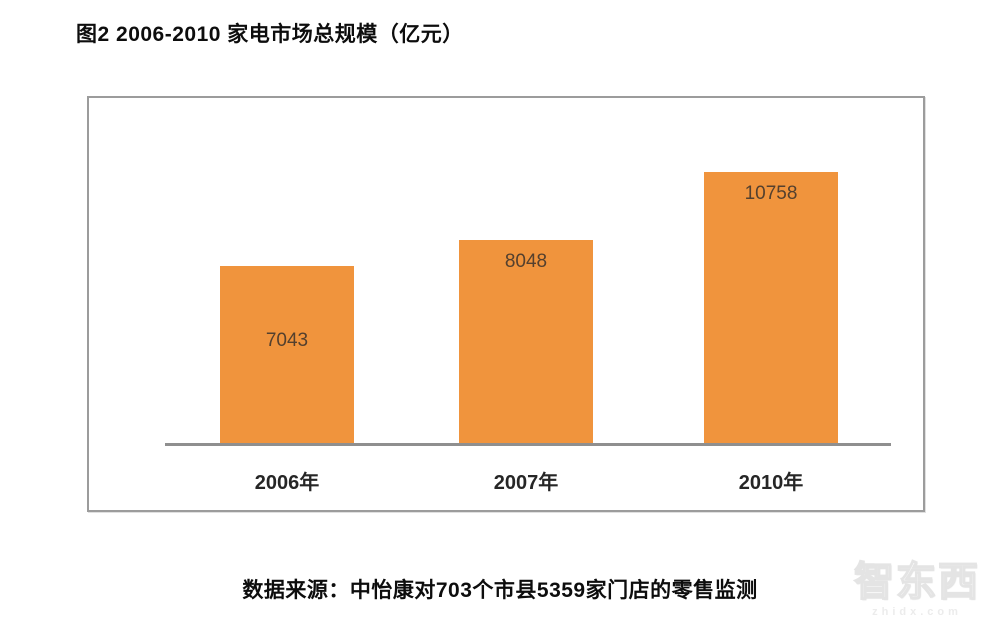 The image size is (1000, 641). I want to click on bar-value-label-2010: 10758, so click(771, 193).